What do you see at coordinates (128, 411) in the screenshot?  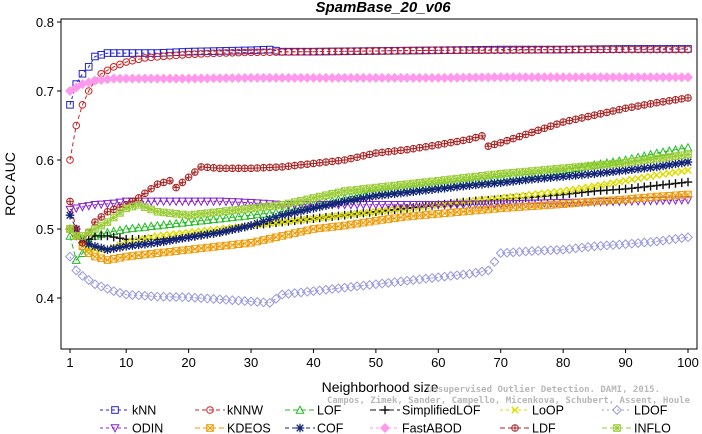 I see `legend-item: kNN` at bounding box center [128, 411].